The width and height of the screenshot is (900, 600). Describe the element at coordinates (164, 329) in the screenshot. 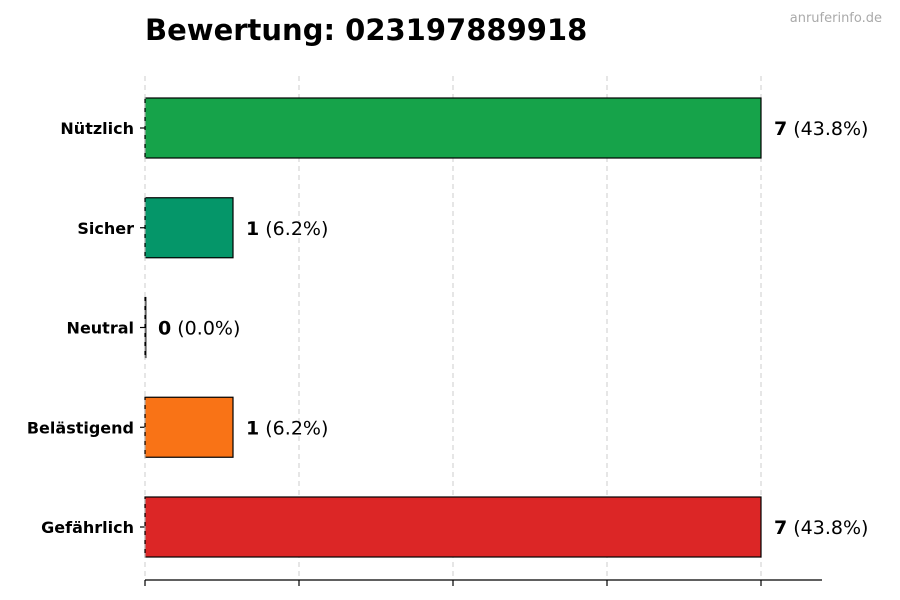

I see `value-count: 0` at that location.